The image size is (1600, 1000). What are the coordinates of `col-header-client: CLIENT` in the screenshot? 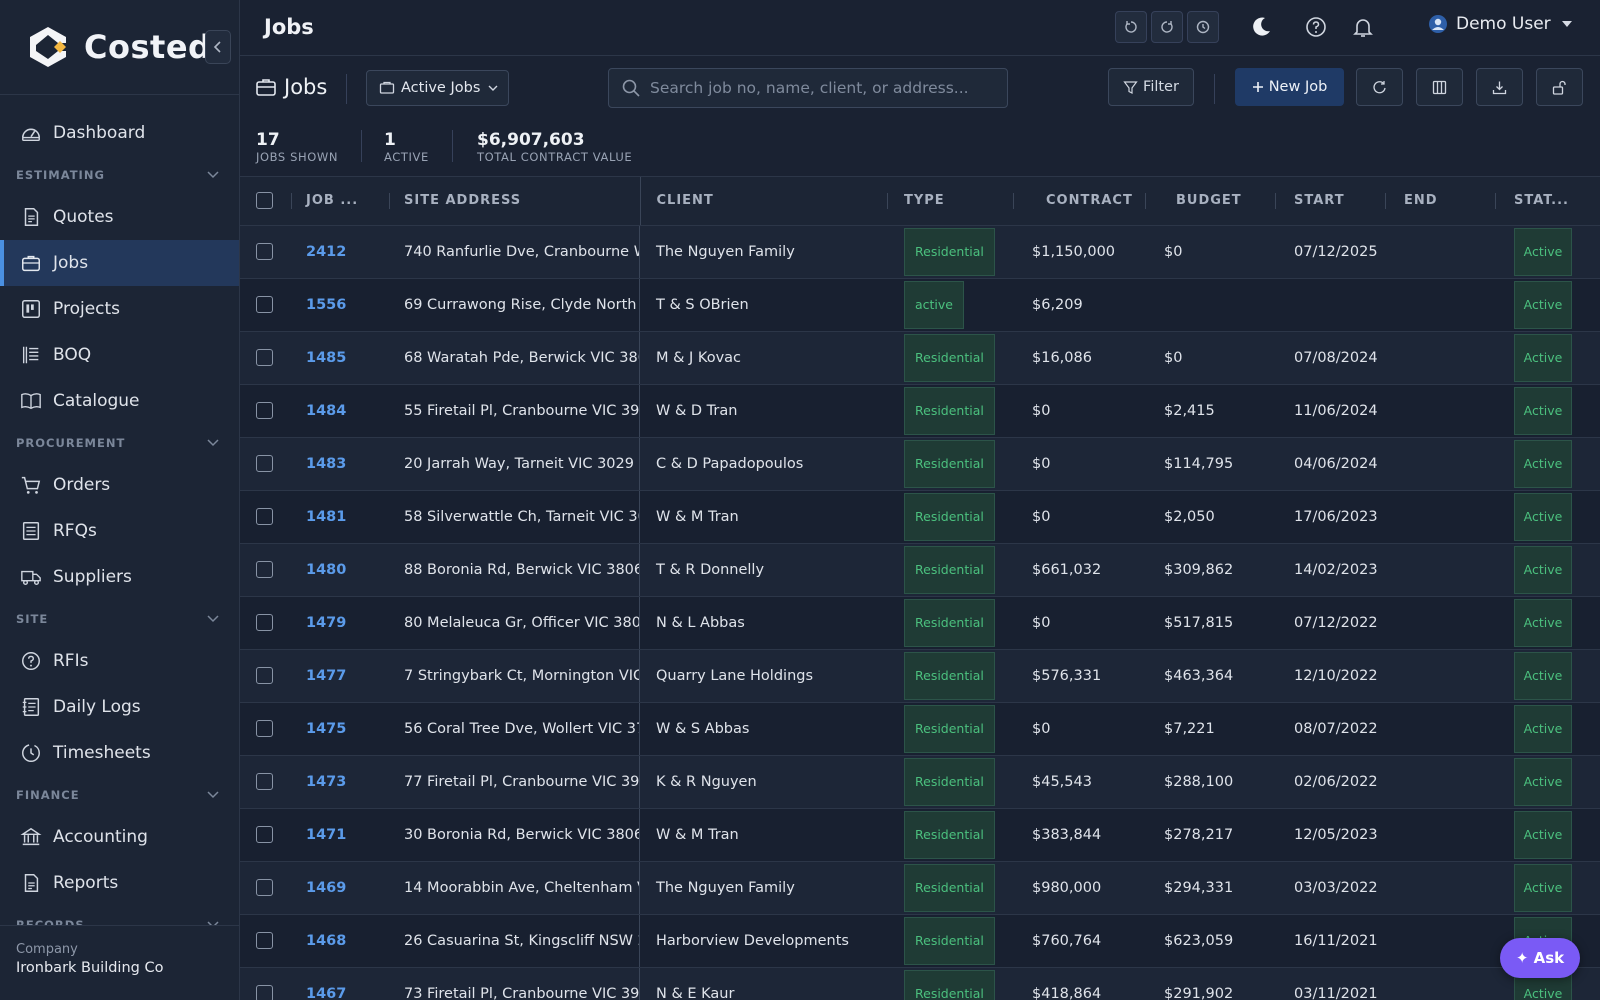 It's located at (763, 201).